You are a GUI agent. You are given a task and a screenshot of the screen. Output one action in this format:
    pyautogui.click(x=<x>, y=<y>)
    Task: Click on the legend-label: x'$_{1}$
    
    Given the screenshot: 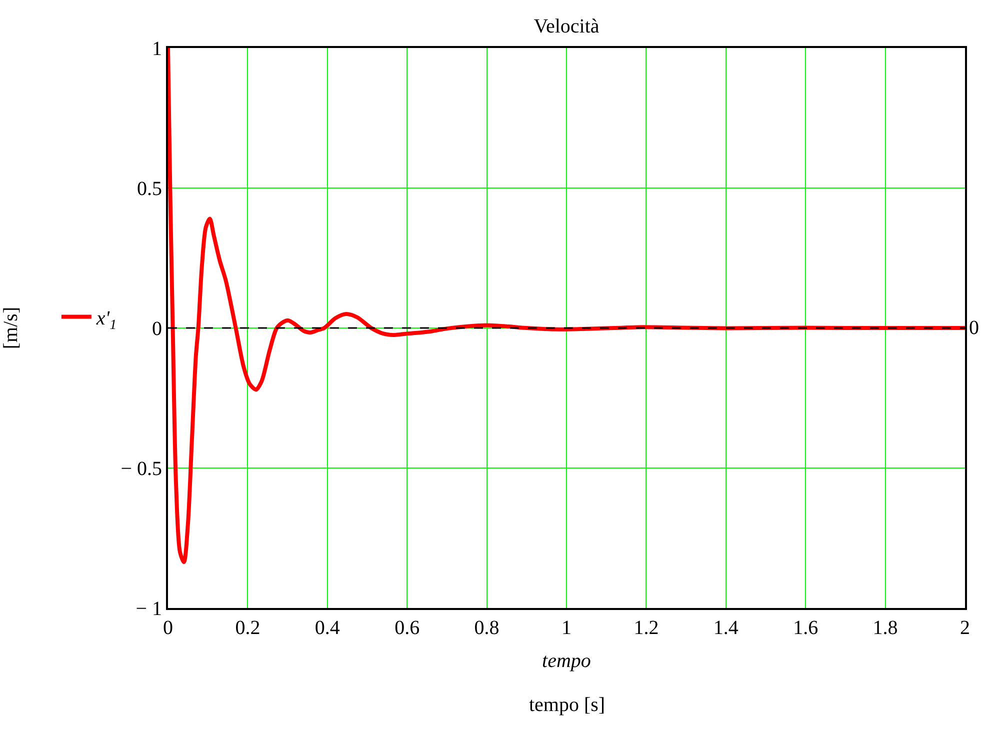 What is the action you would take?
    pyautogui.click(x=106, y=320)
    